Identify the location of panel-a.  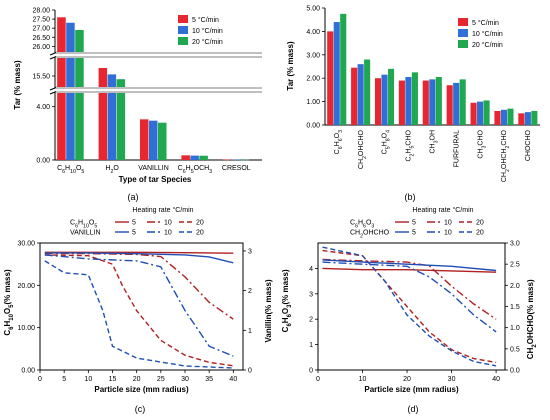
(156, 85).